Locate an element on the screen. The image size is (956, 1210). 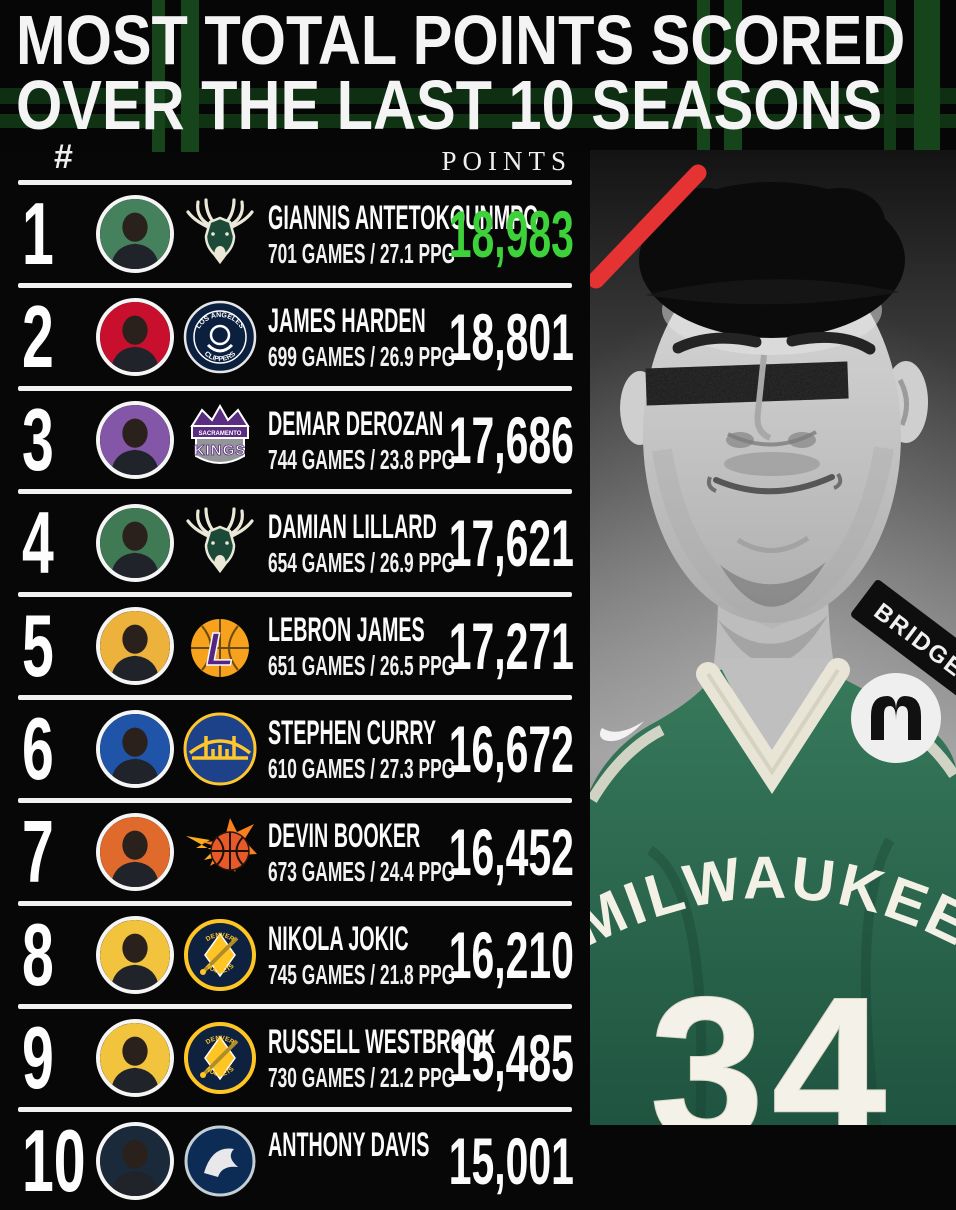
player-info: STEPHEN CURRY 610 GAMES / 27.3 PPG is located at coordinates (419, 749).